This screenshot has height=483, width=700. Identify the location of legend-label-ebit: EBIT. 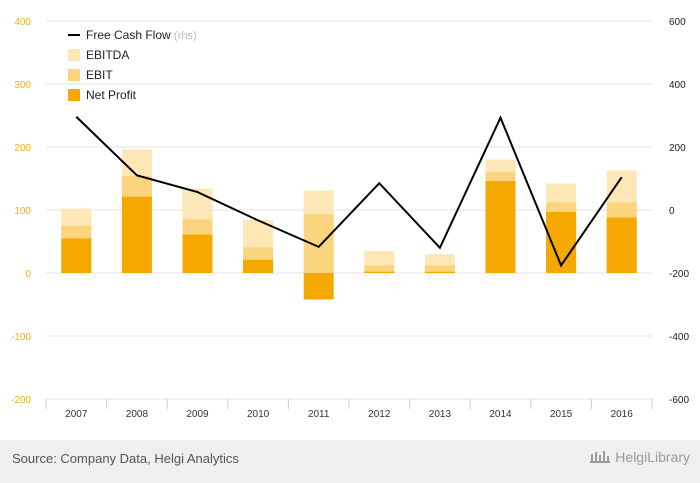
(99, 75).